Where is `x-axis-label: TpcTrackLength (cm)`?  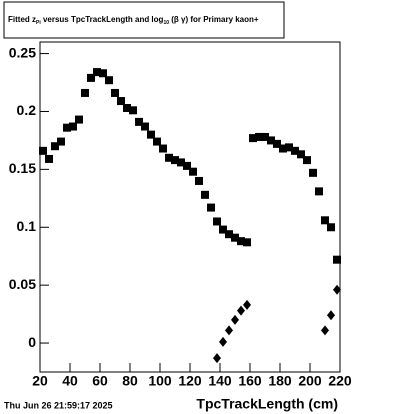
x-axis-label: TpcTrackLength (cm) is located at coordinates (267, 404).